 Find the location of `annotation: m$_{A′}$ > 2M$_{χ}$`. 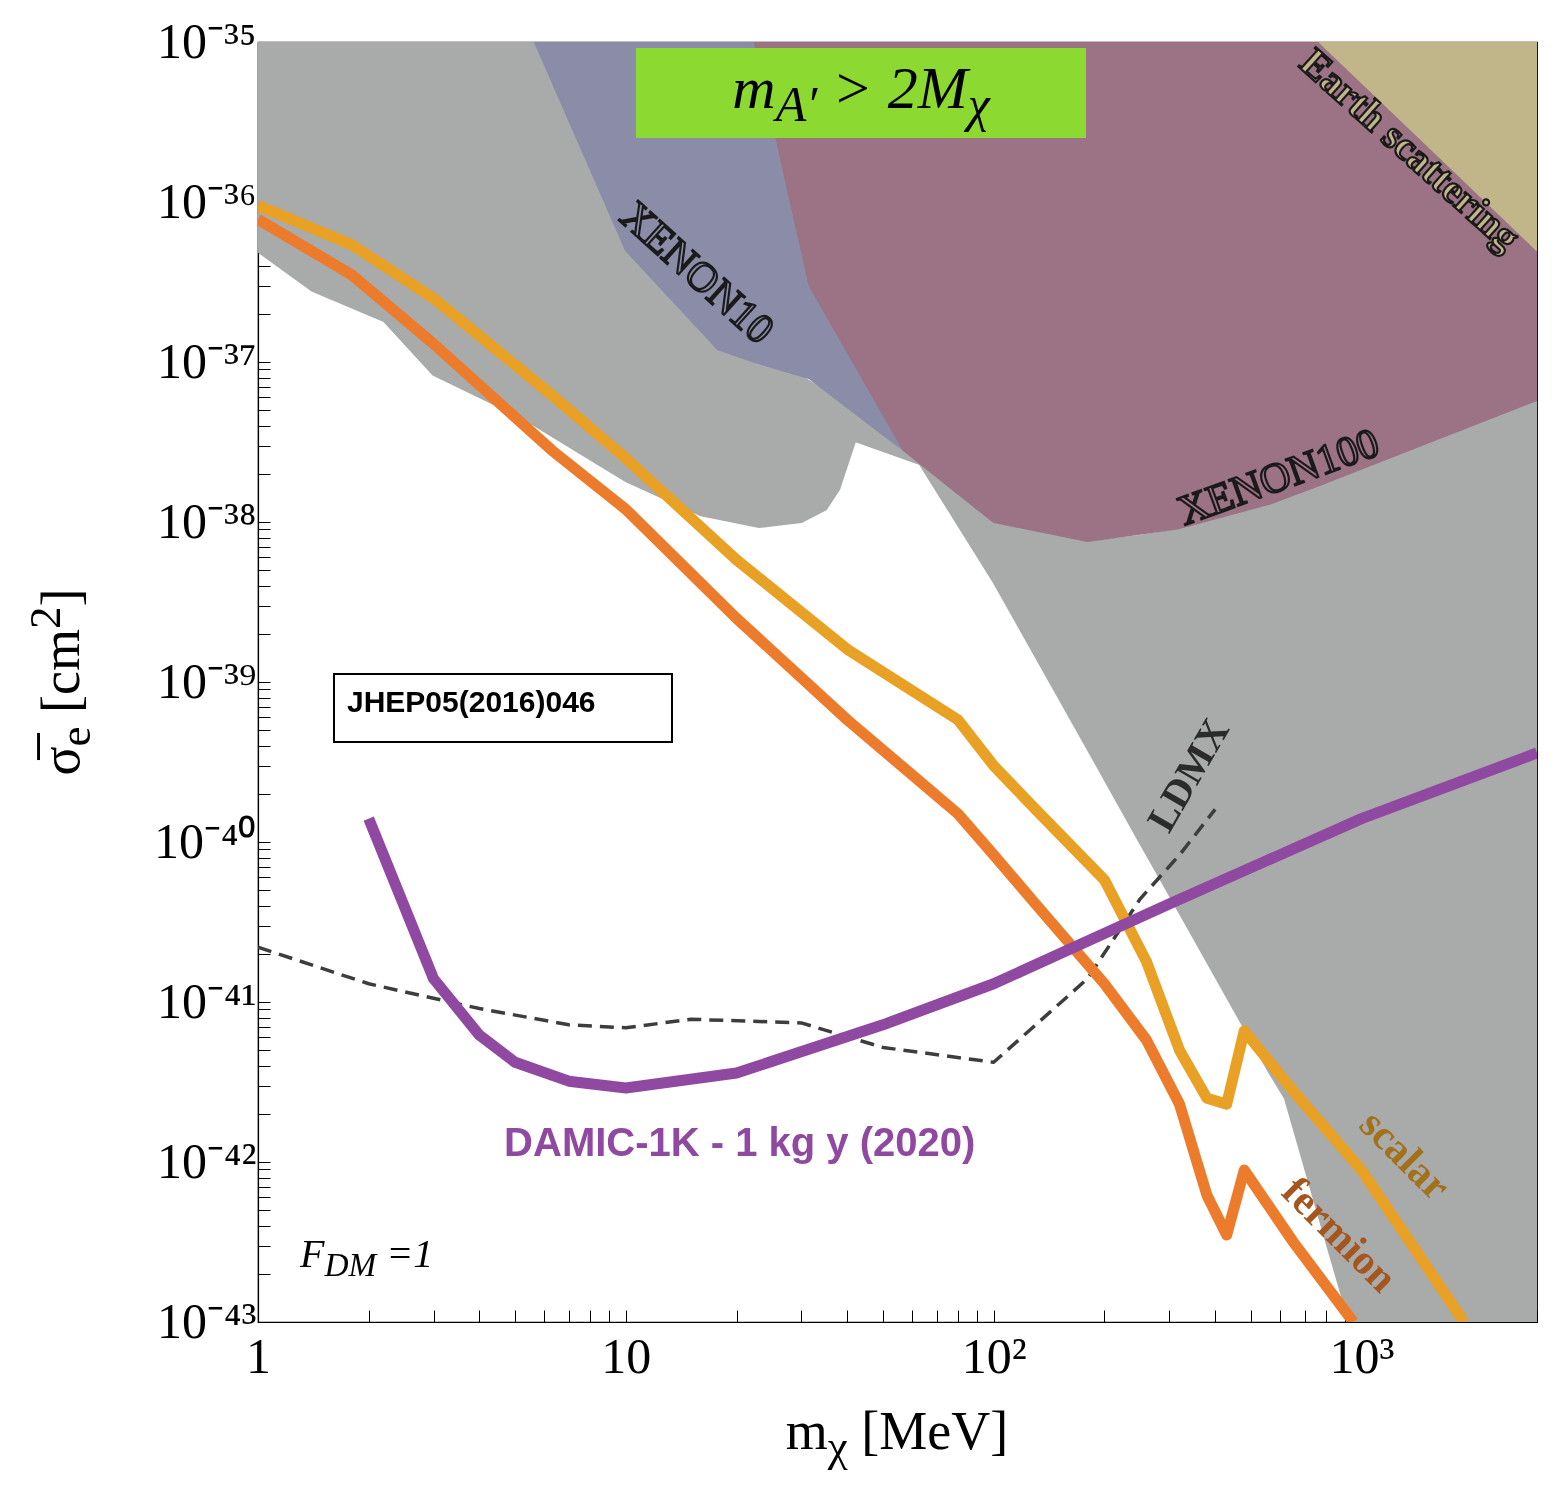

annotation: m$_{A′}$ > 2M$_{χ}$ is located at coordinates (861, 93).